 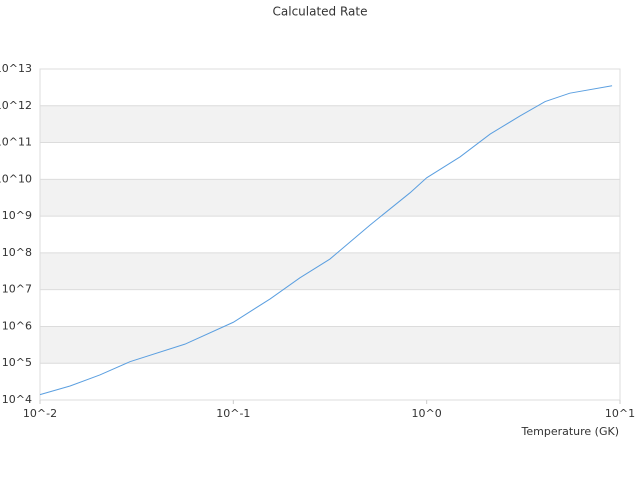 I want to click on y-tick-label: 10^10, so click(x=16, y=178).